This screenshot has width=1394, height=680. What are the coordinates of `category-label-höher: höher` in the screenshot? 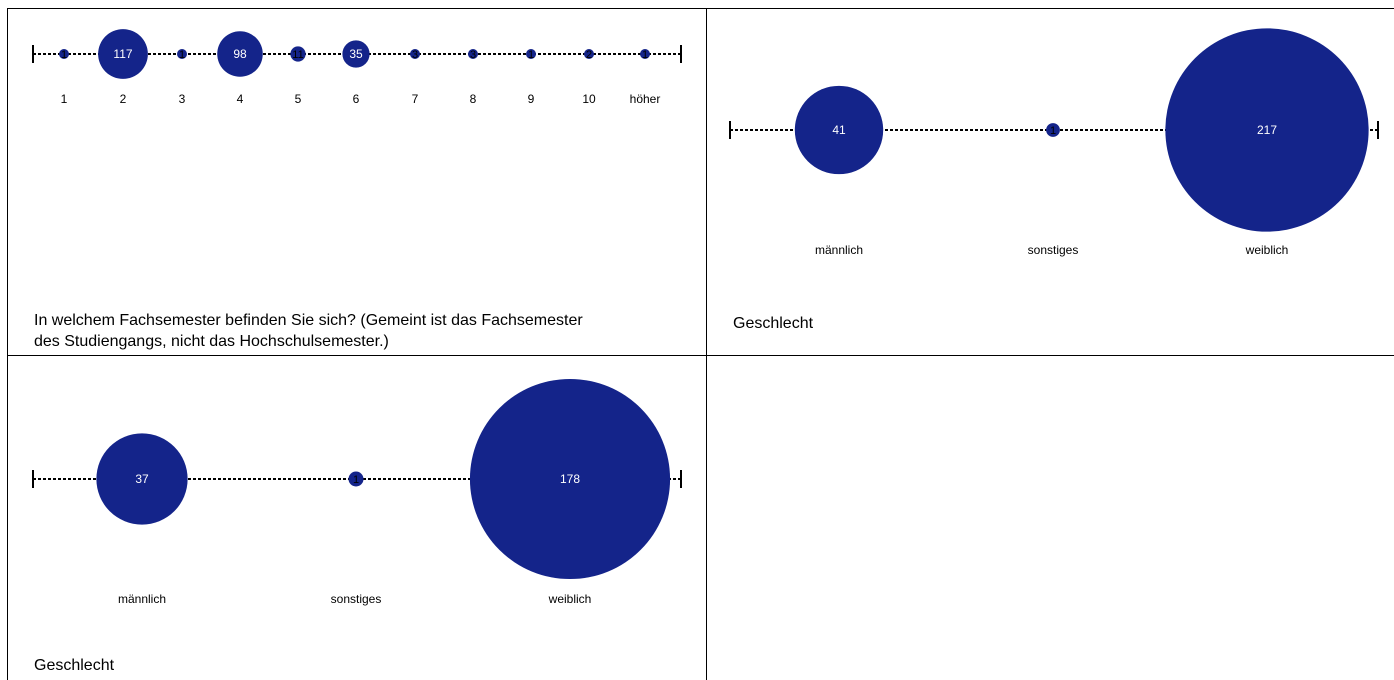 It's located at (645, 99).